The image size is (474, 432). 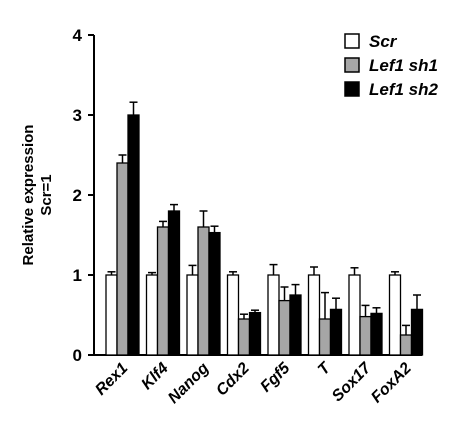 What do you see at coordinates (28, 195) in the screenshot?
I see `y-axis-label-line1: Relative expression` at bounding box center [28, 195].